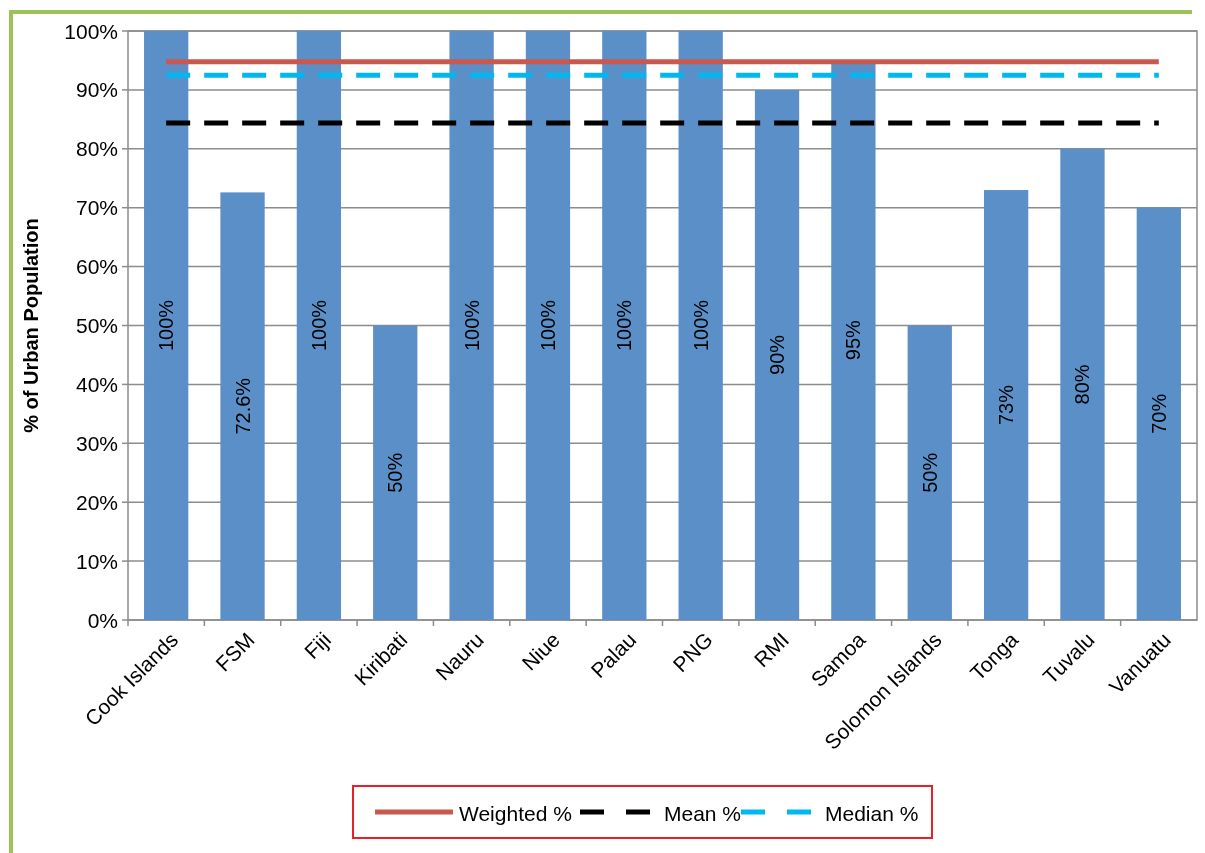  I want to click on y-tick-label: 0%, so click(102, 620).